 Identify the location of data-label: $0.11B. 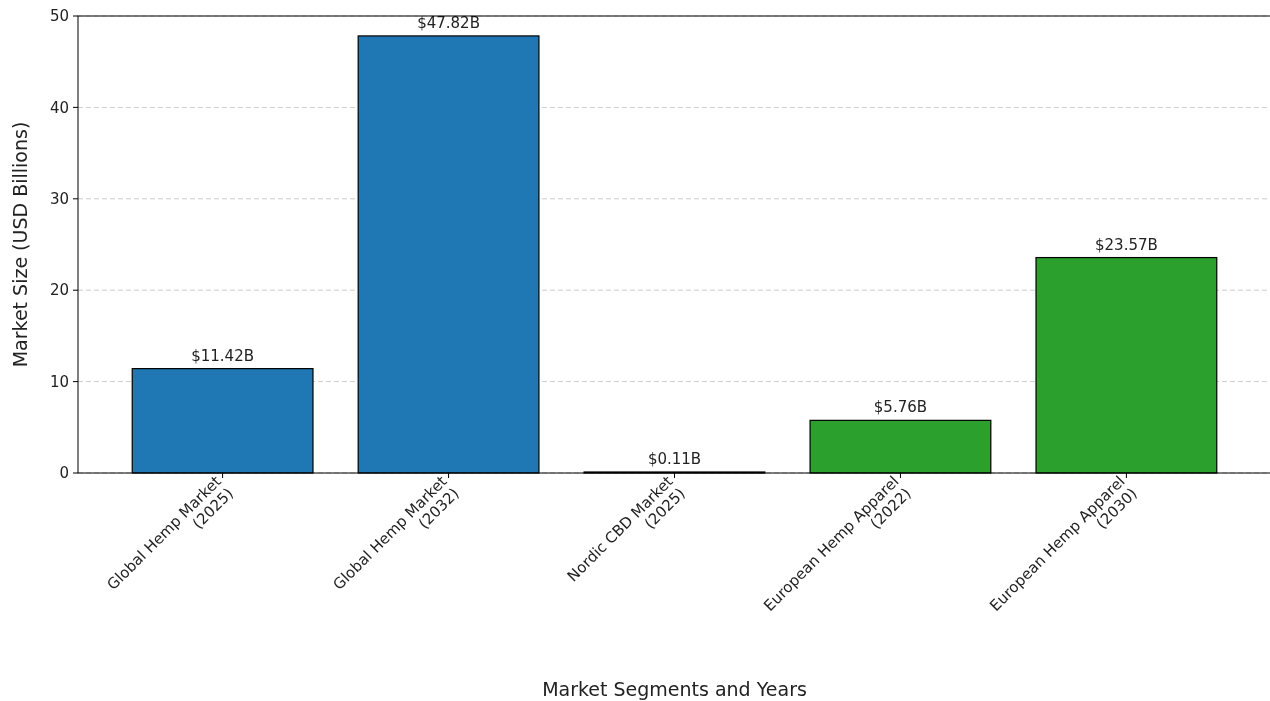
(674, 458).